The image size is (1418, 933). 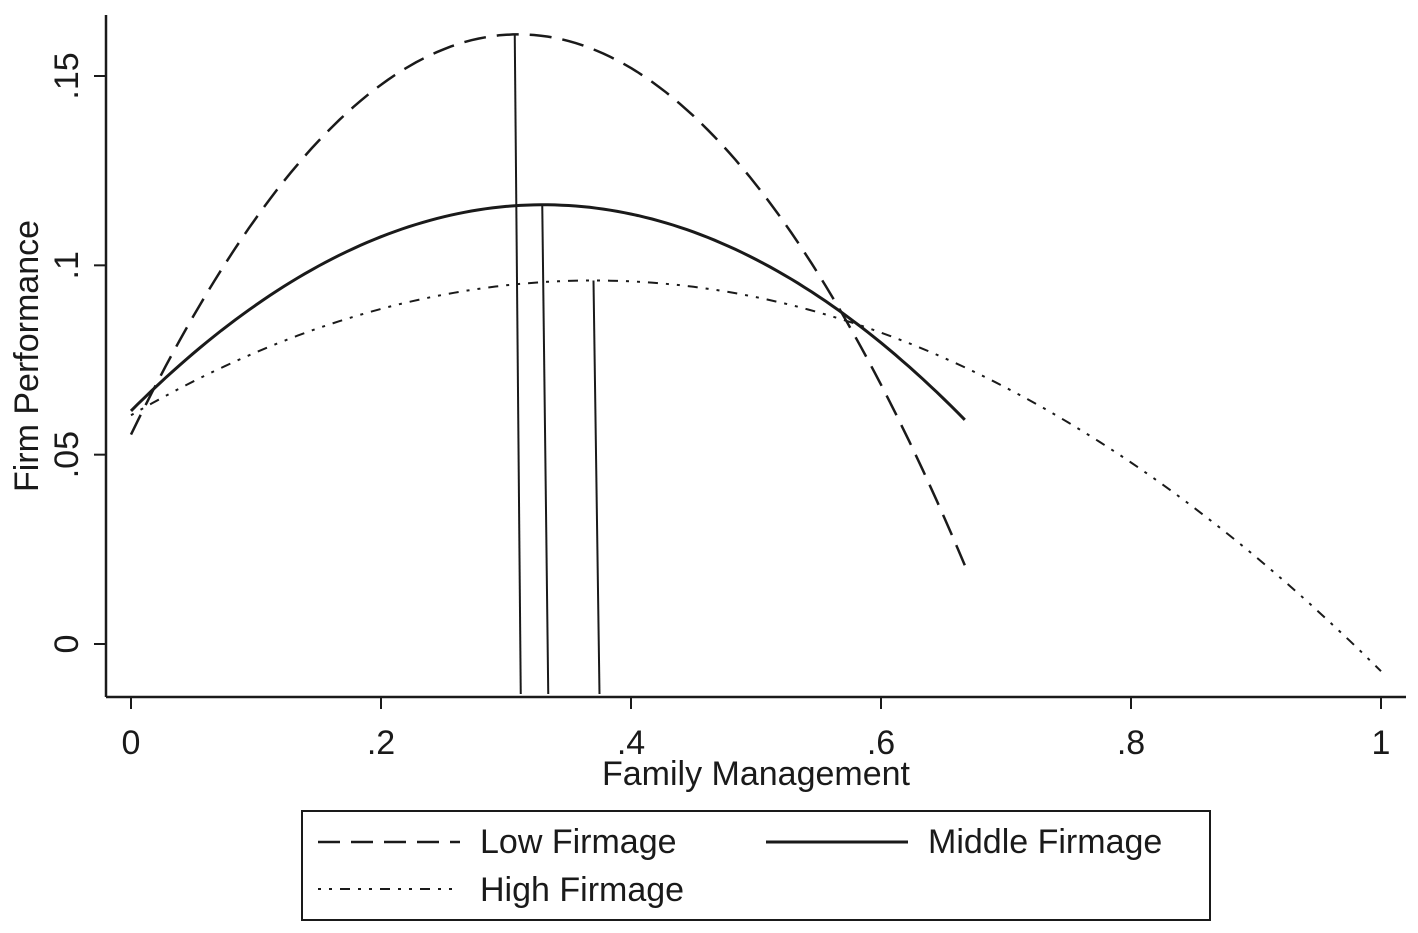 What do you see at coordinates (67, 75) in the screenshot?
I see `y-tick-label: .15` at bounding box center [67, 75].